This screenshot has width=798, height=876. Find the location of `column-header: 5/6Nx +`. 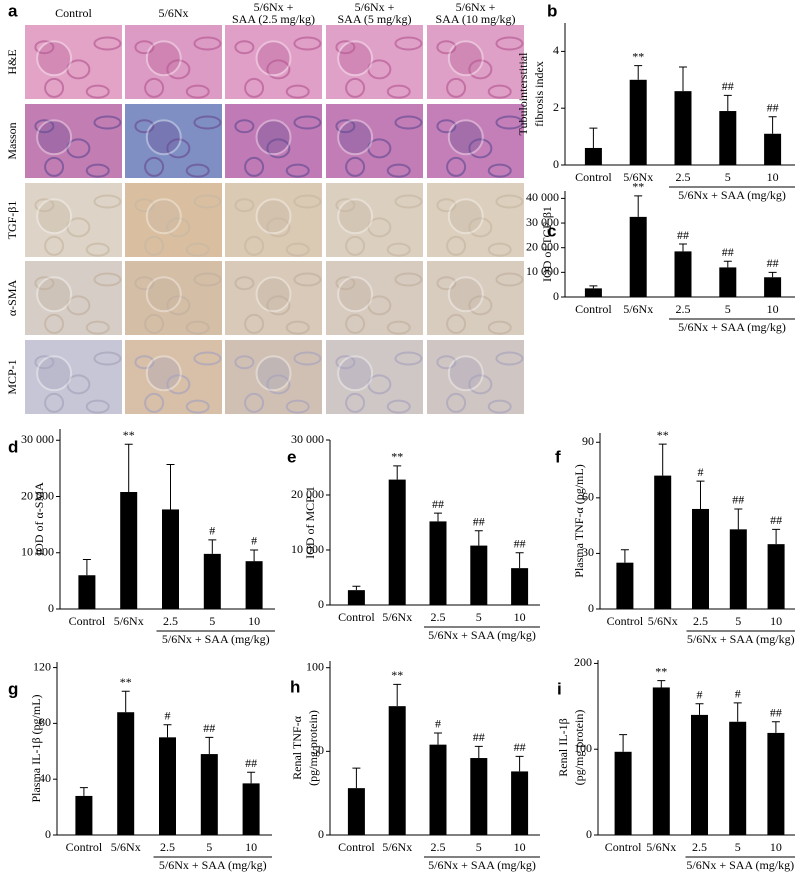

column-header: 5/6Nx + is located at coordinates (375, 7).